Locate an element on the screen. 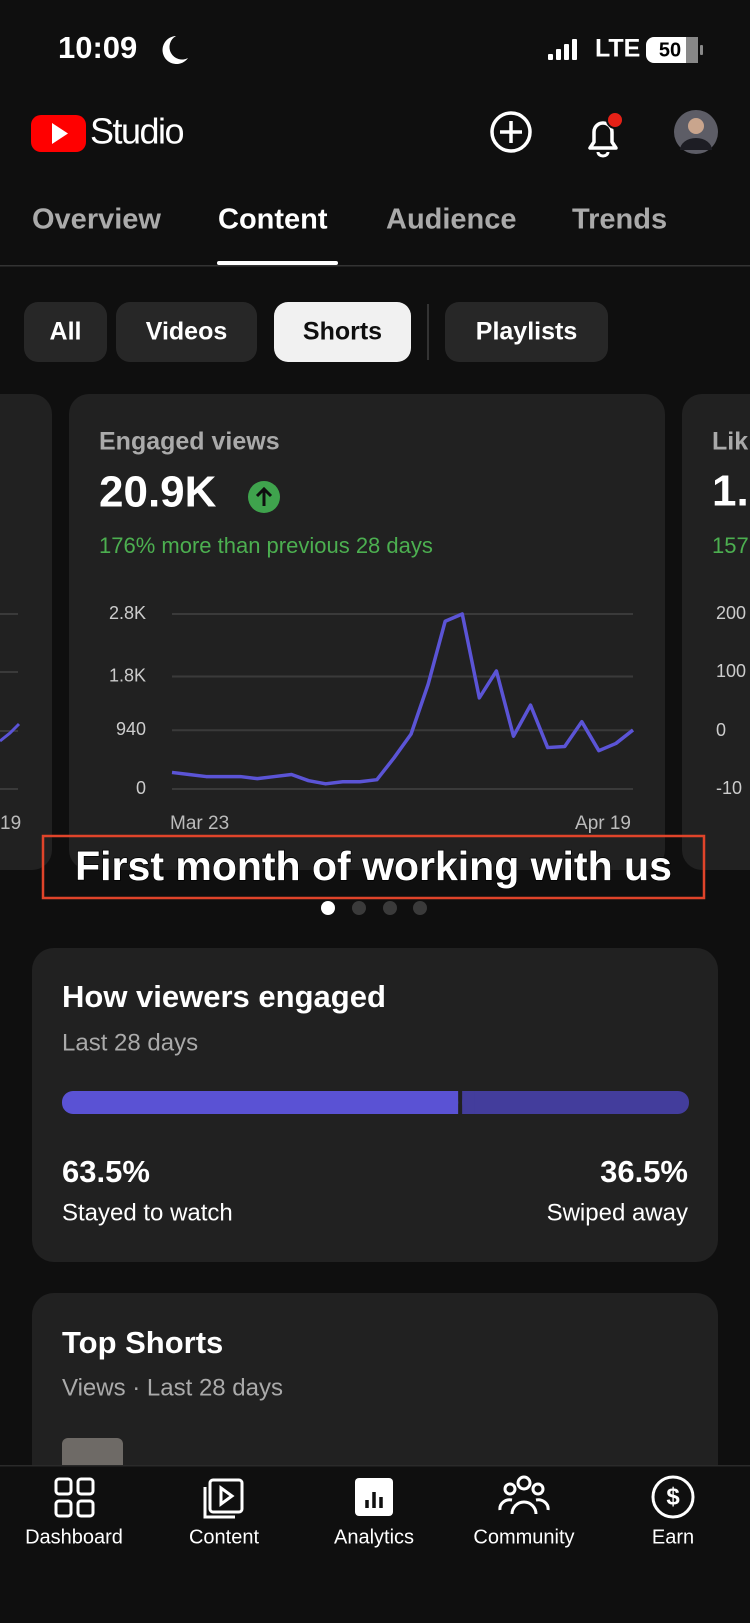 This screenshot has height=1623, width=750. logo-play is located at coordinates (60, 133).